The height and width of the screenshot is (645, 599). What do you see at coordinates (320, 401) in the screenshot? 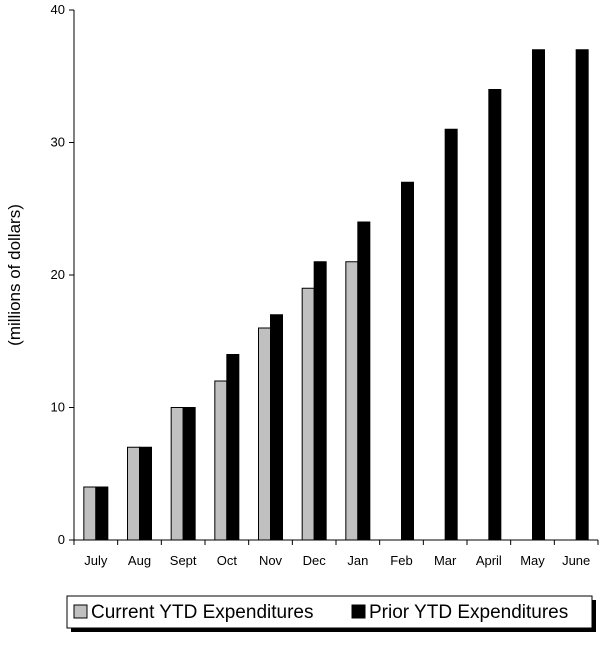
I see `bar-prior-dec` at bounding box center [320, 401].